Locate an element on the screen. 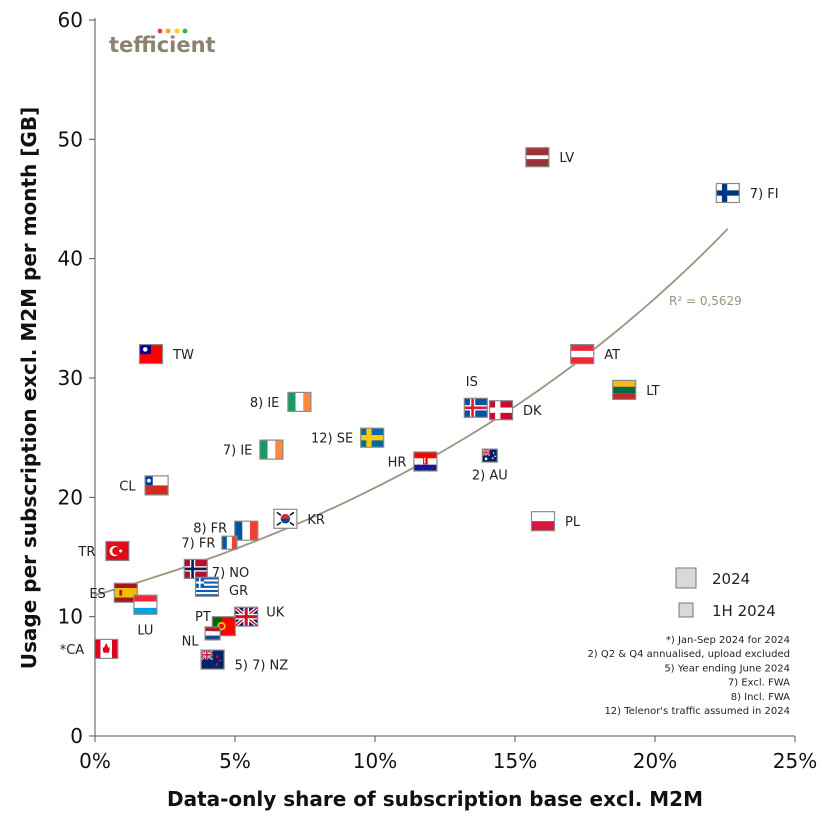 The image size is (822, 816). data-point-no is located at coordinates (195, 569).